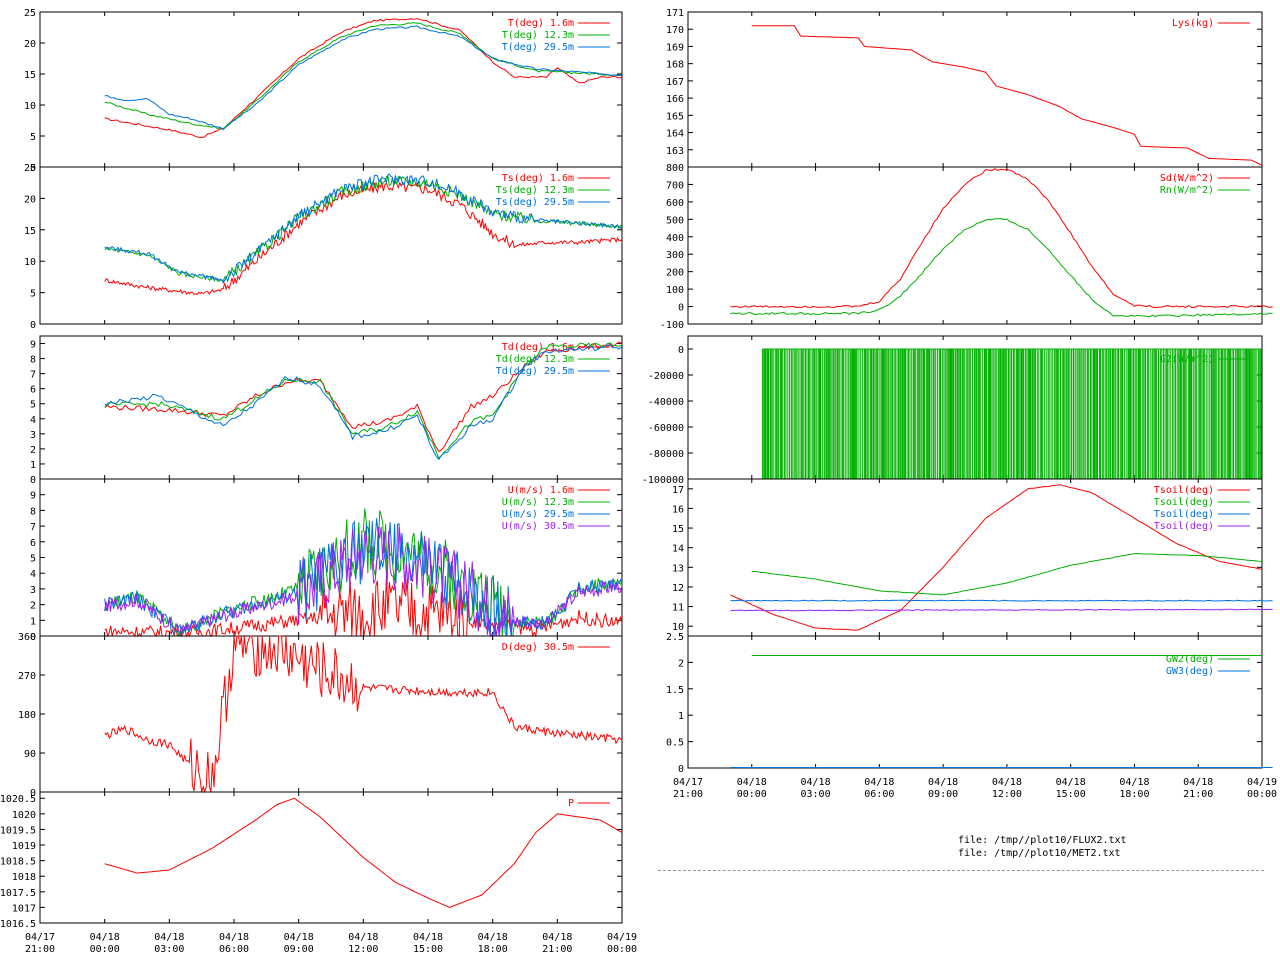  Describe the element at coordinates (169, 949) in the screenshot. I see `left-x-tick-time: 03:00` at that location.